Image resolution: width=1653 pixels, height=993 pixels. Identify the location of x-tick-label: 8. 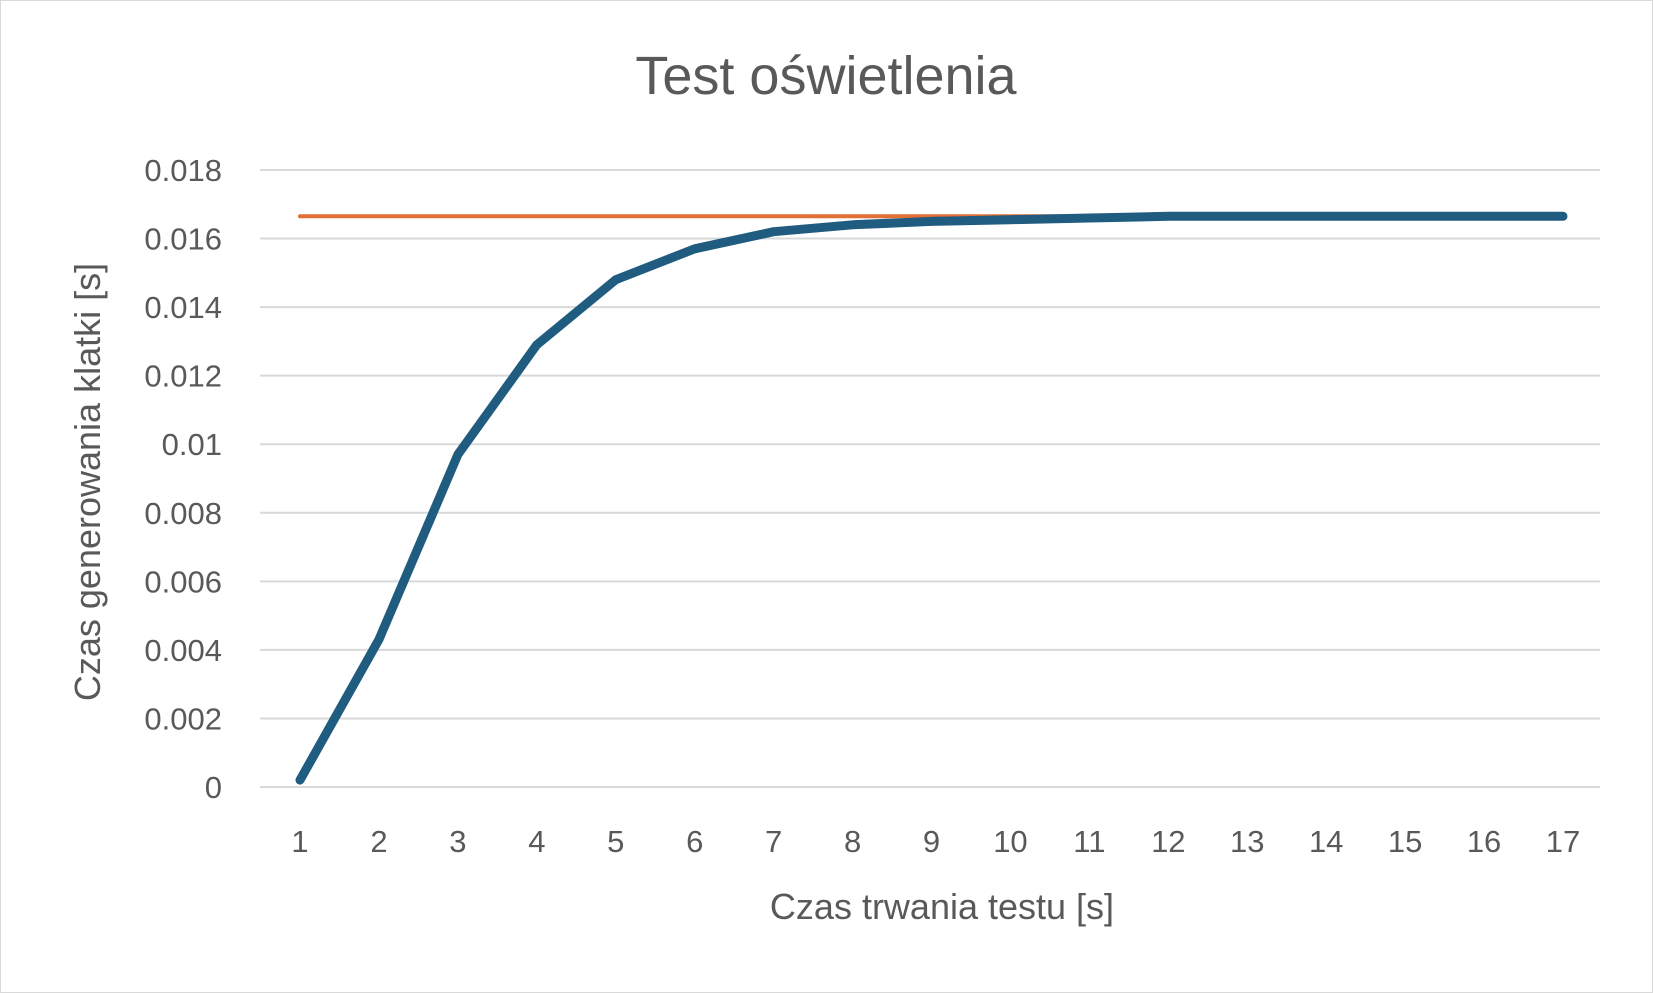
(852, 841).